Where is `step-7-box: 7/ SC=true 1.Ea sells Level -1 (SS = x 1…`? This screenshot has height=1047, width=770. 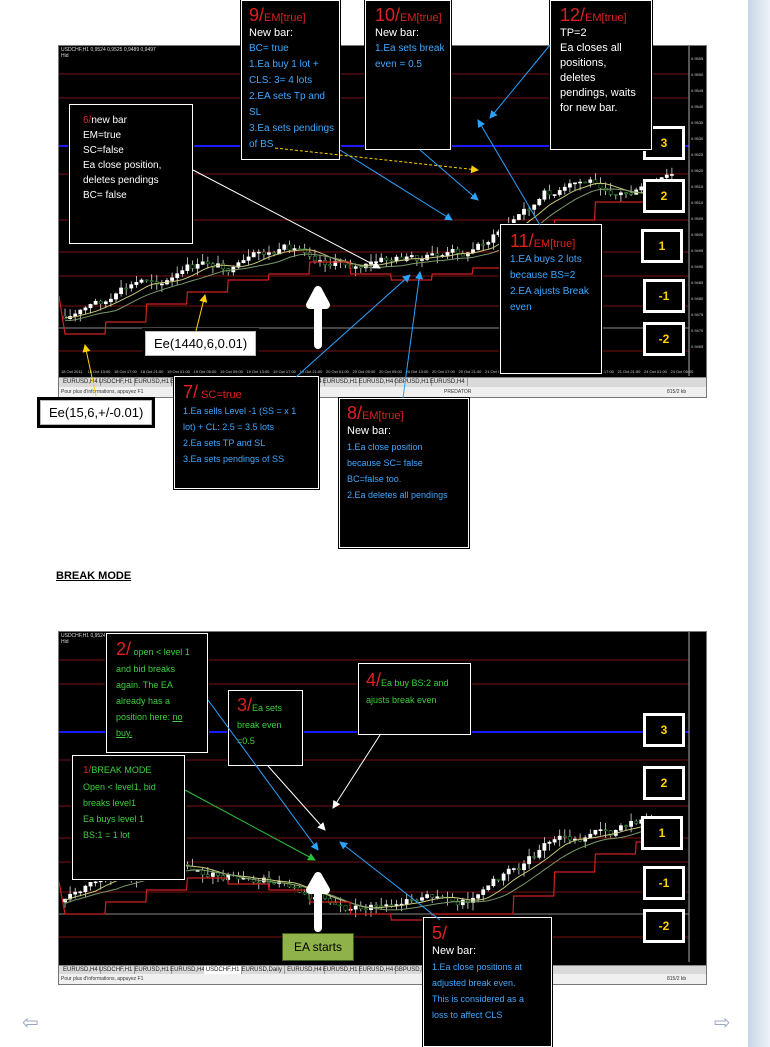 step-7-box: 7/ SC=true 1.Ea sells Level -1 (SS = x 1… is located at coordinates (246, 432).